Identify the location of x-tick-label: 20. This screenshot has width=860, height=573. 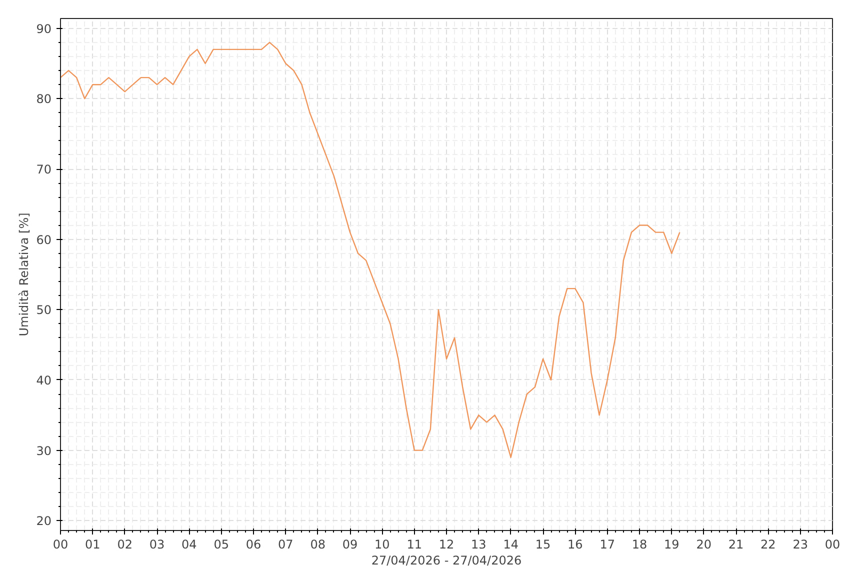
(704, 545).